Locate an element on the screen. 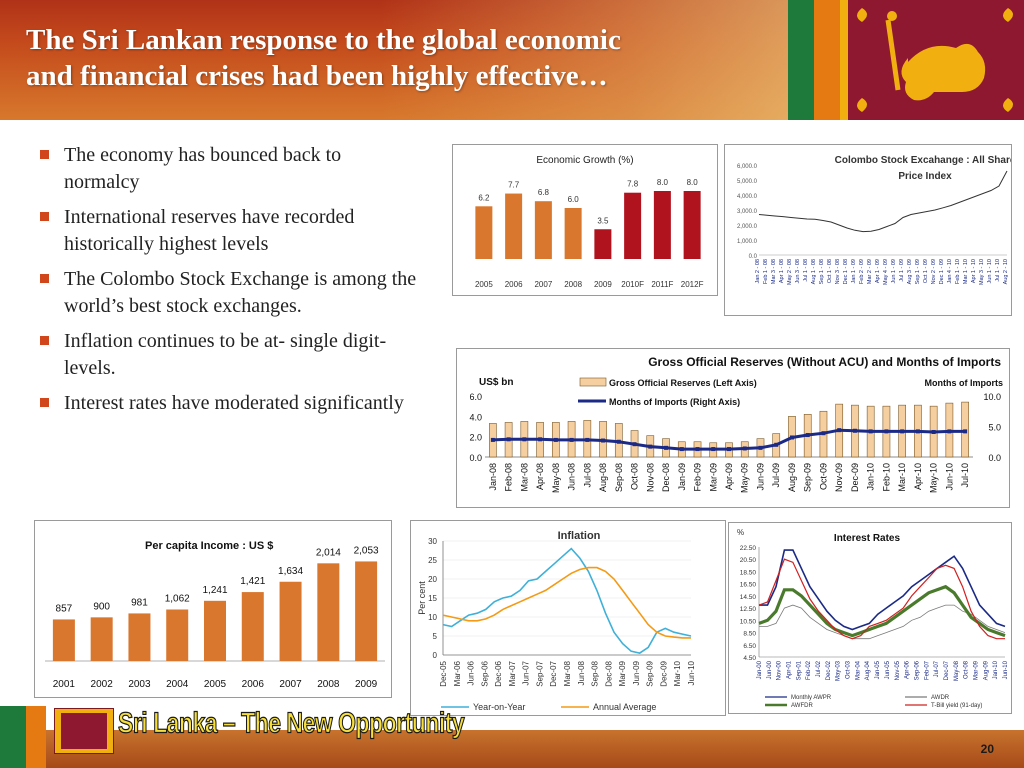  tick-label: Oct 1 - 08 is located at coordinates (830, 271).